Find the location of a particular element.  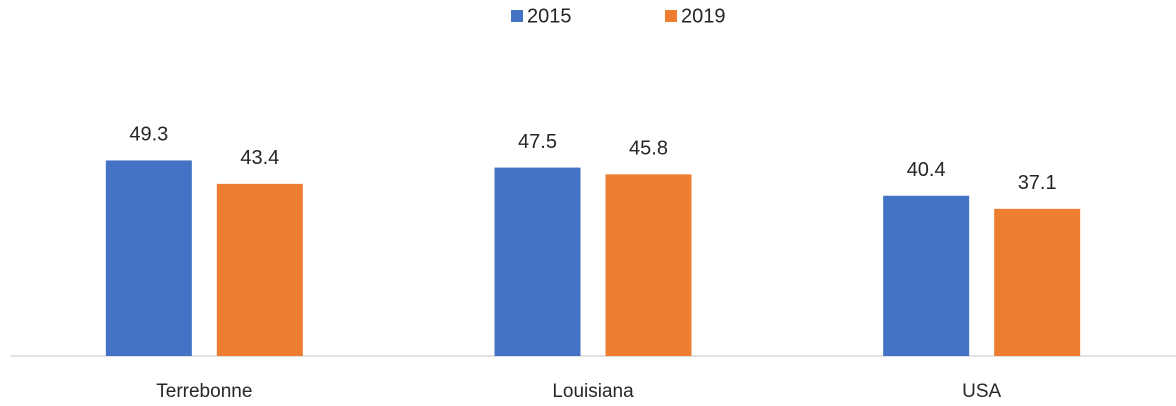

x-tick-label: Louisiana is located at coordinates (593, 391).